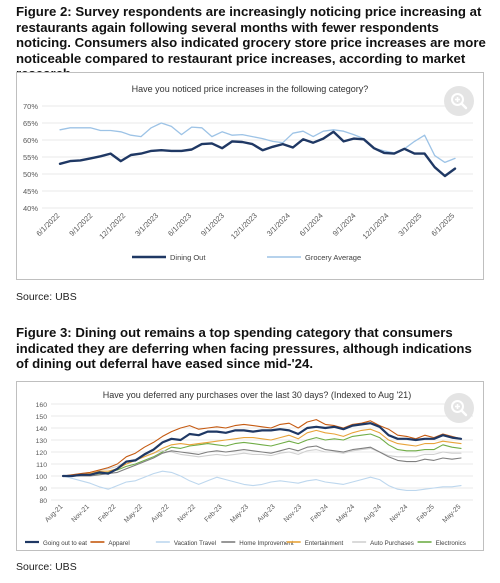 The width and height of the screenshot is (500, 583). Describe the element at coordinates (160, 513) in the screenshot. I see `chart-2-x-tick-label: Aug-22` at that location.